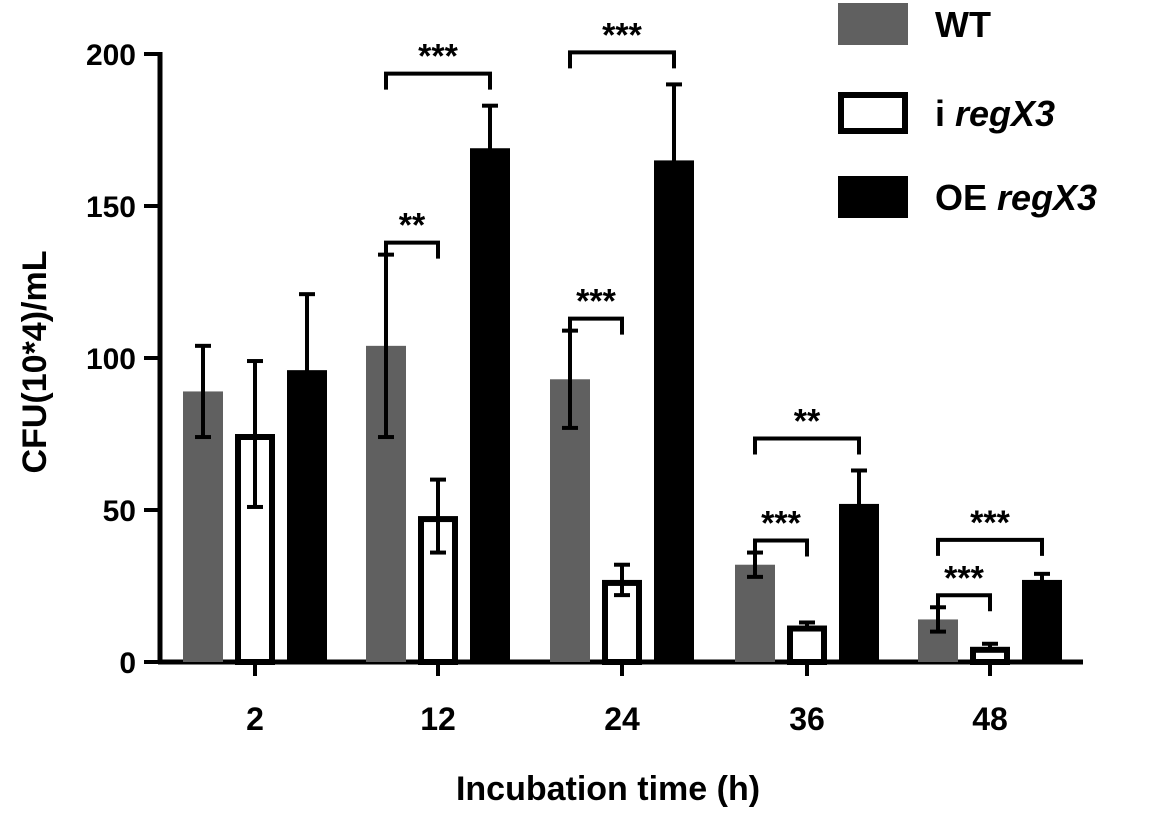 This screenshot has width=1171, height=817. What do you see at coordinates (255, 719) in the screenshot?
I see `x-tick-label: 2` at bounding box center [255, 719].